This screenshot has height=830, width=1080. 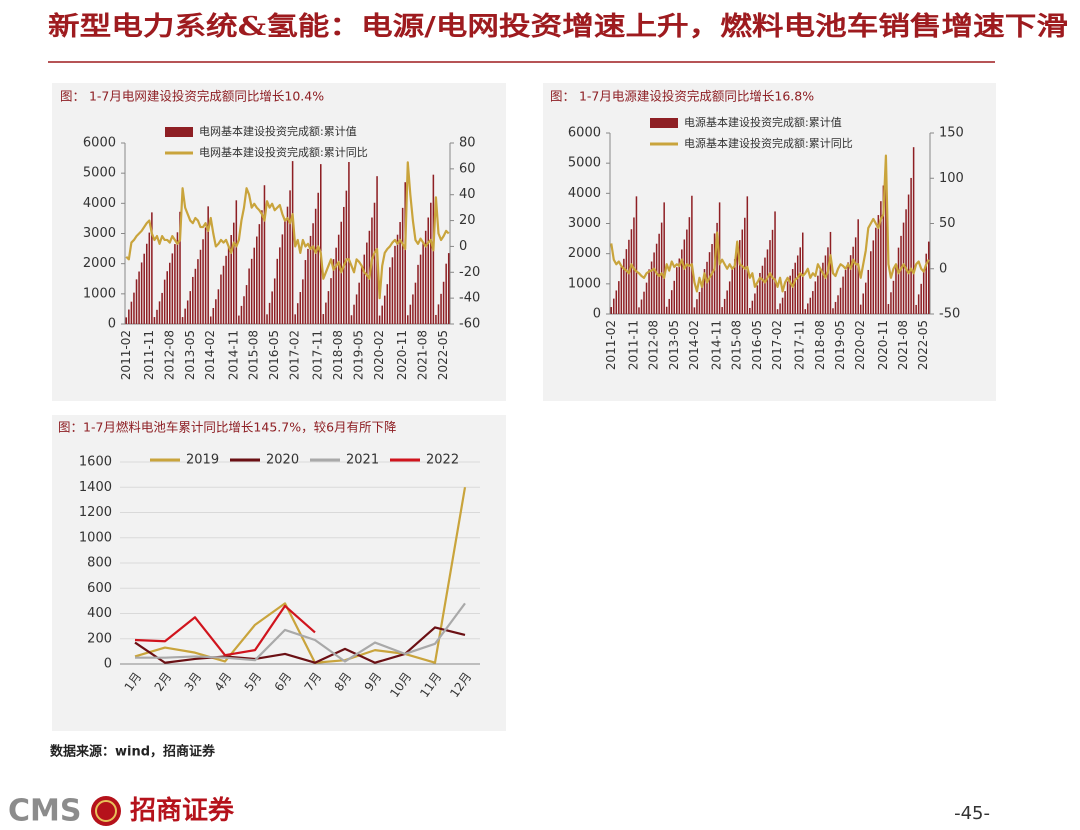 I want to click on y2-tick-label: -50, so click(x=949, y=314).